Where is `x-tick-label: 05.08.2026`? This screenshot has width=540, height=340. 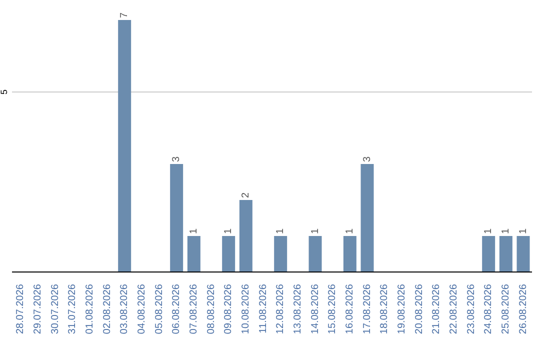 x-tick-label: 05.08.2026 is located at coordinates (159, 309).